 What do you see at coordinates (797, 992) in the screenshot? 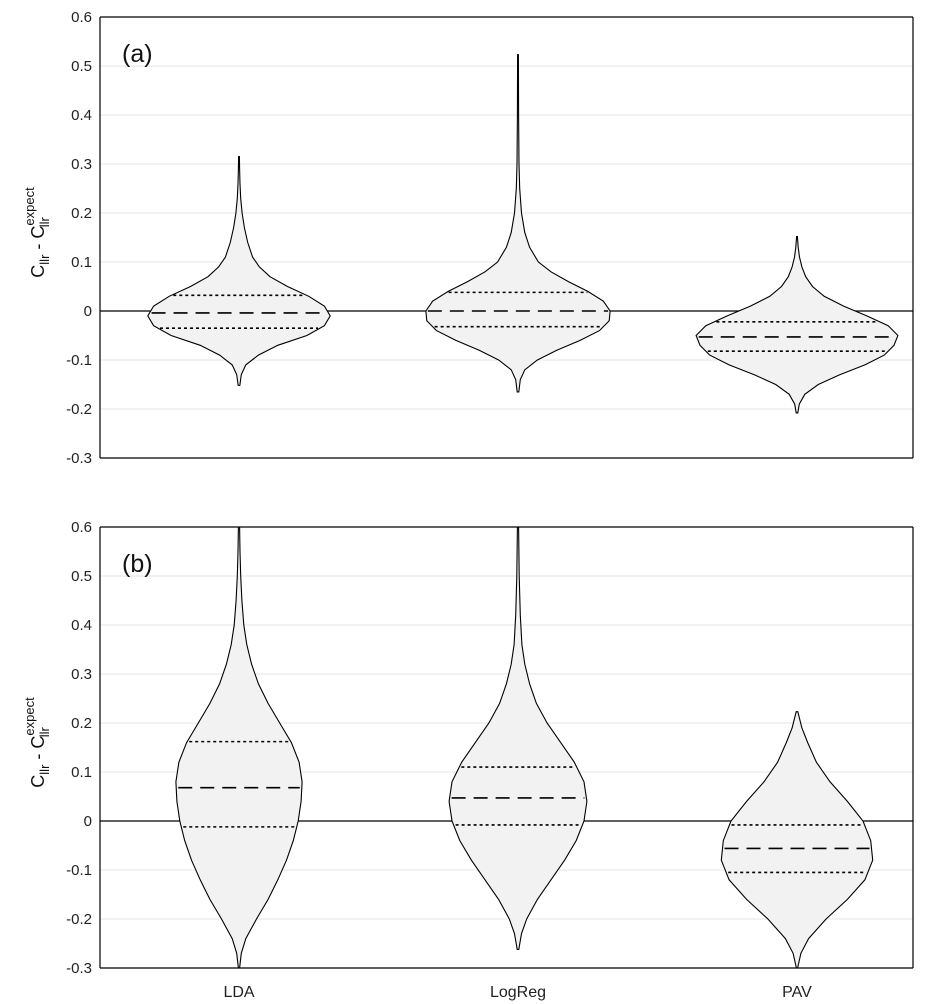
I see `x-tick-label: PAV` at bounding box center [797, 992].